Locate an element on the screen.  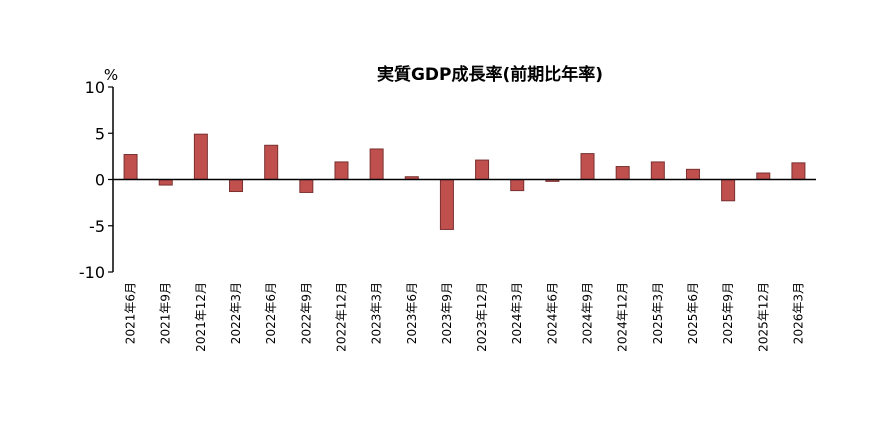
y-tick-label: 5 is located at coordinates (100, 133).